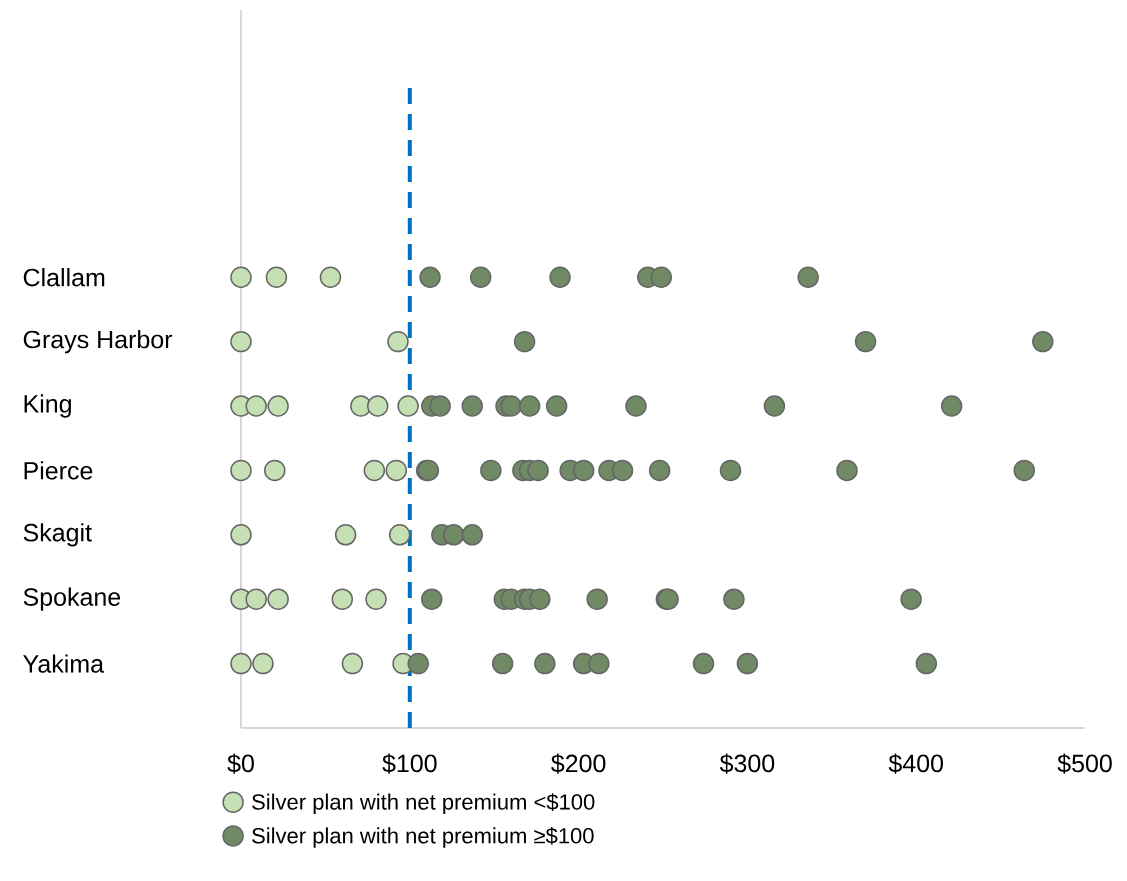 The image size is (1127, 881). What do you see at coordinates (57, 535) in the screenshot?
I see `y-tick-label: Skagit` at bounding box center [57, 535].